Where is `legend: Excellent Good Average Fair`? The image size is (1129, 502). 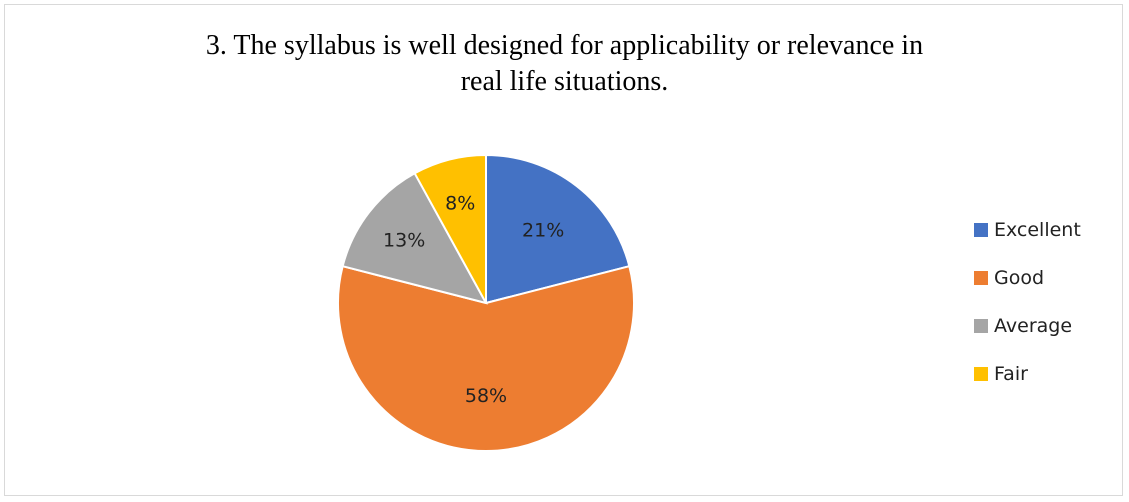
legend: Excellent Good Average Fair is located at coordinates (1027, 314).